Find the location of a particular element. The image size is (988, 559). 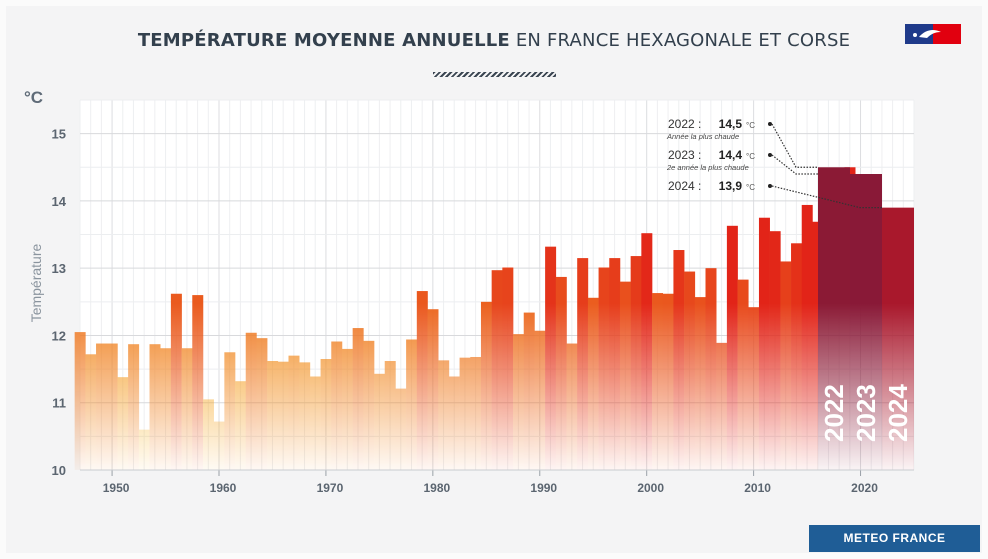

bar-1982 is located at coordinates (454, 423).